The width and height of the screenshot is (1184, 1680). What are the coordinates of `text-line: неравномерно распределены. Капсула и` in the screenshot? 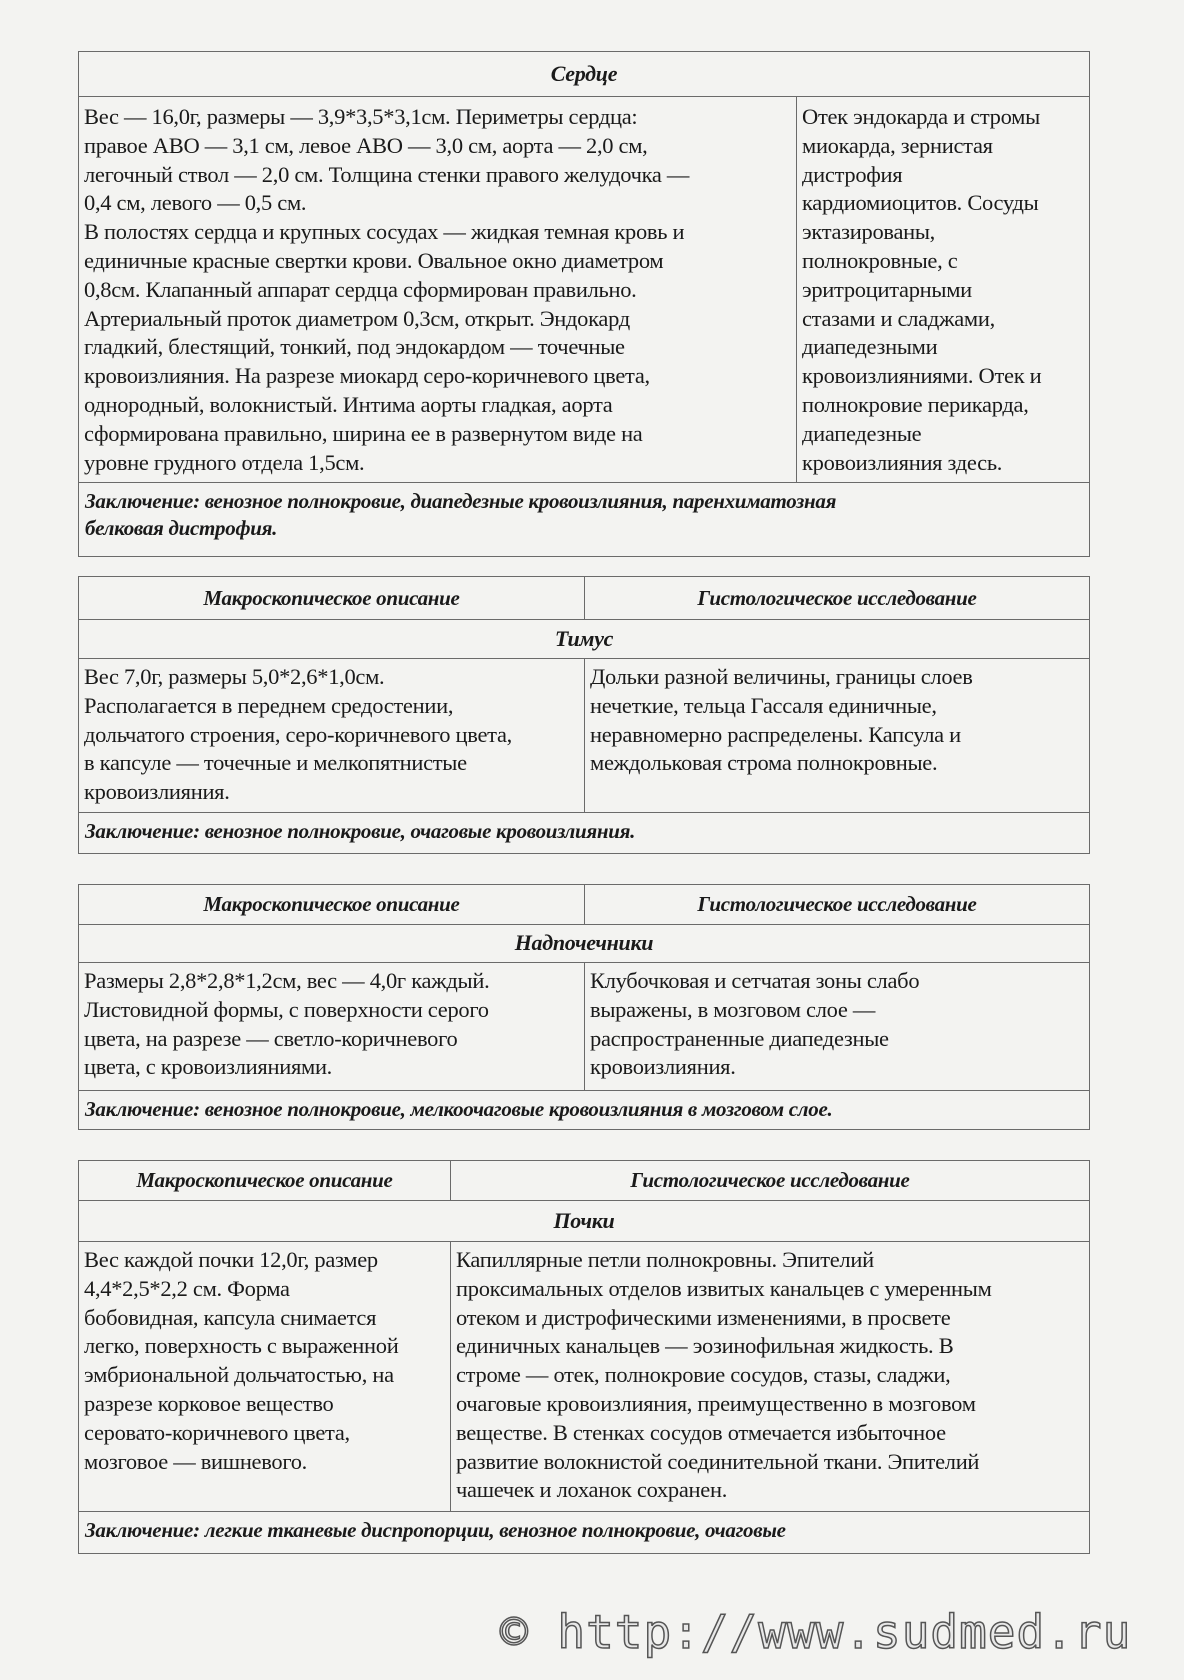 It's located at (775, 734).